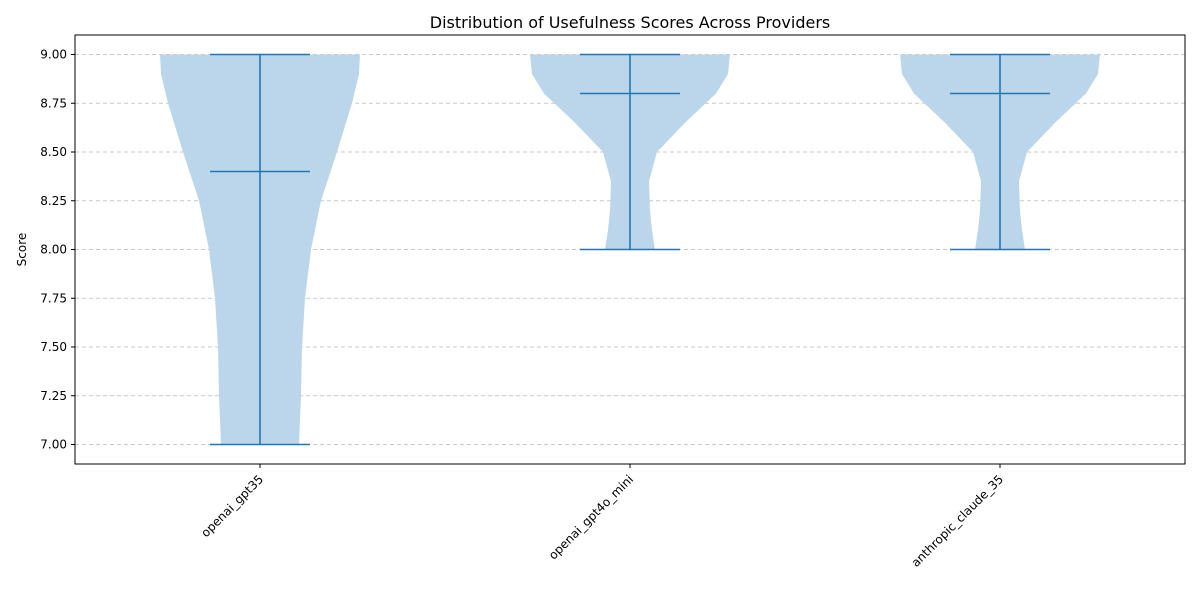 This screenshot has height=600, width=1200. What do you see at coordinates (53, 103) in the screenshot?
I see `y-tick-label: 8.75` at bounding box center [53, 103].